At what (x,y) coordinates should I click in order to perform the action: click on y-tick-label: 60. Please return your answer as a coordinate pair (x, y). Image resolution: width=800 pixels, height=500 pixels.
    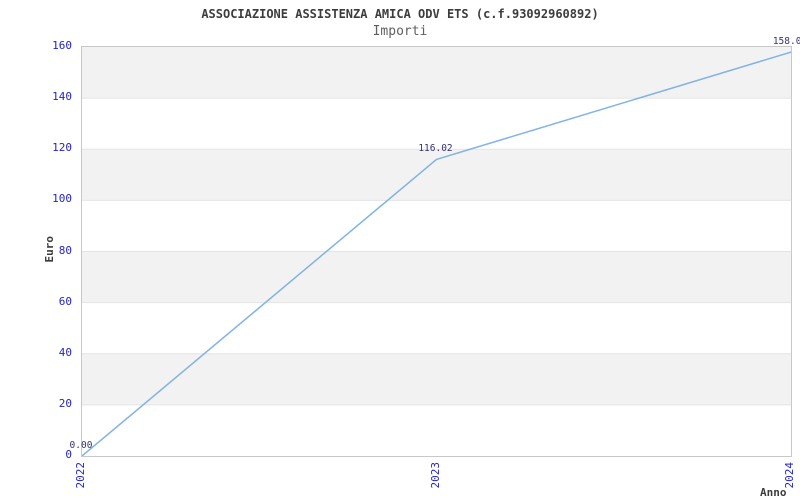
    Looking at the image, I should click on (65, 301).